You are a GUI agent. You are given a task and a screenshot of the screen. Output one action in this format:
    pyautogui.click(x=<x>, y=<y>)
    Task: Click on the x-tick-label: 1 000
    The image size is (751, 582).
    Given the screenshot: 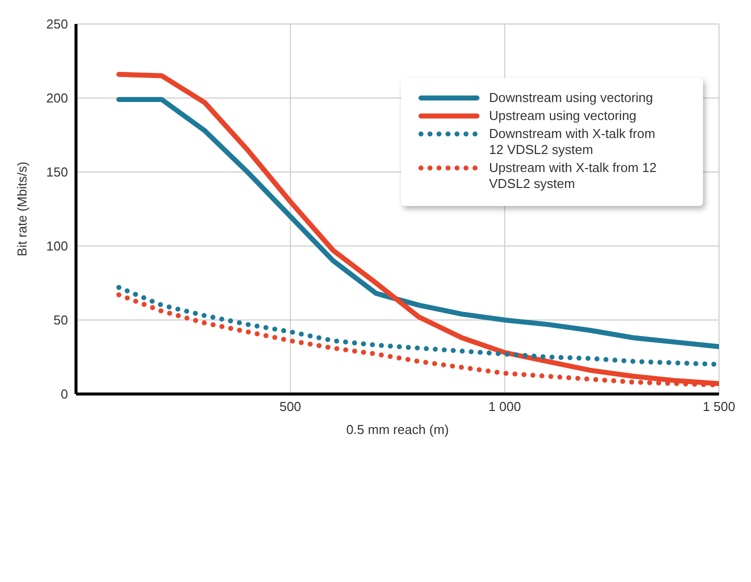 What is the action you would take?
    pyautogui.click(x=504, y=406)
    